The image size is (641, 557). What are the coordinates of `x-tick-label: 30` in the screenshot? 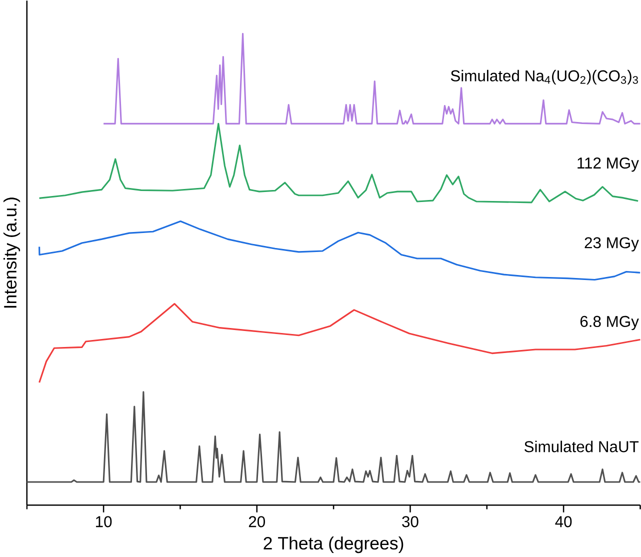 It's located at (410, 522).